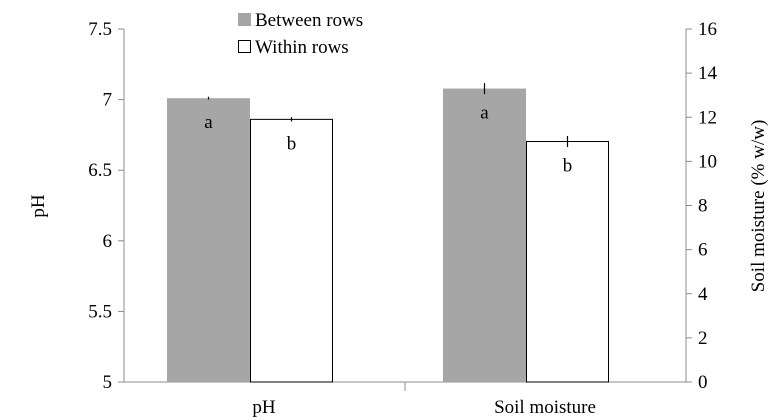 This screenshot has width=772, height=420. What do you see at coordinates (703, 250) in the screenshot?
I see `y-right-tick-label: 6` at bounding box center [703, 250].